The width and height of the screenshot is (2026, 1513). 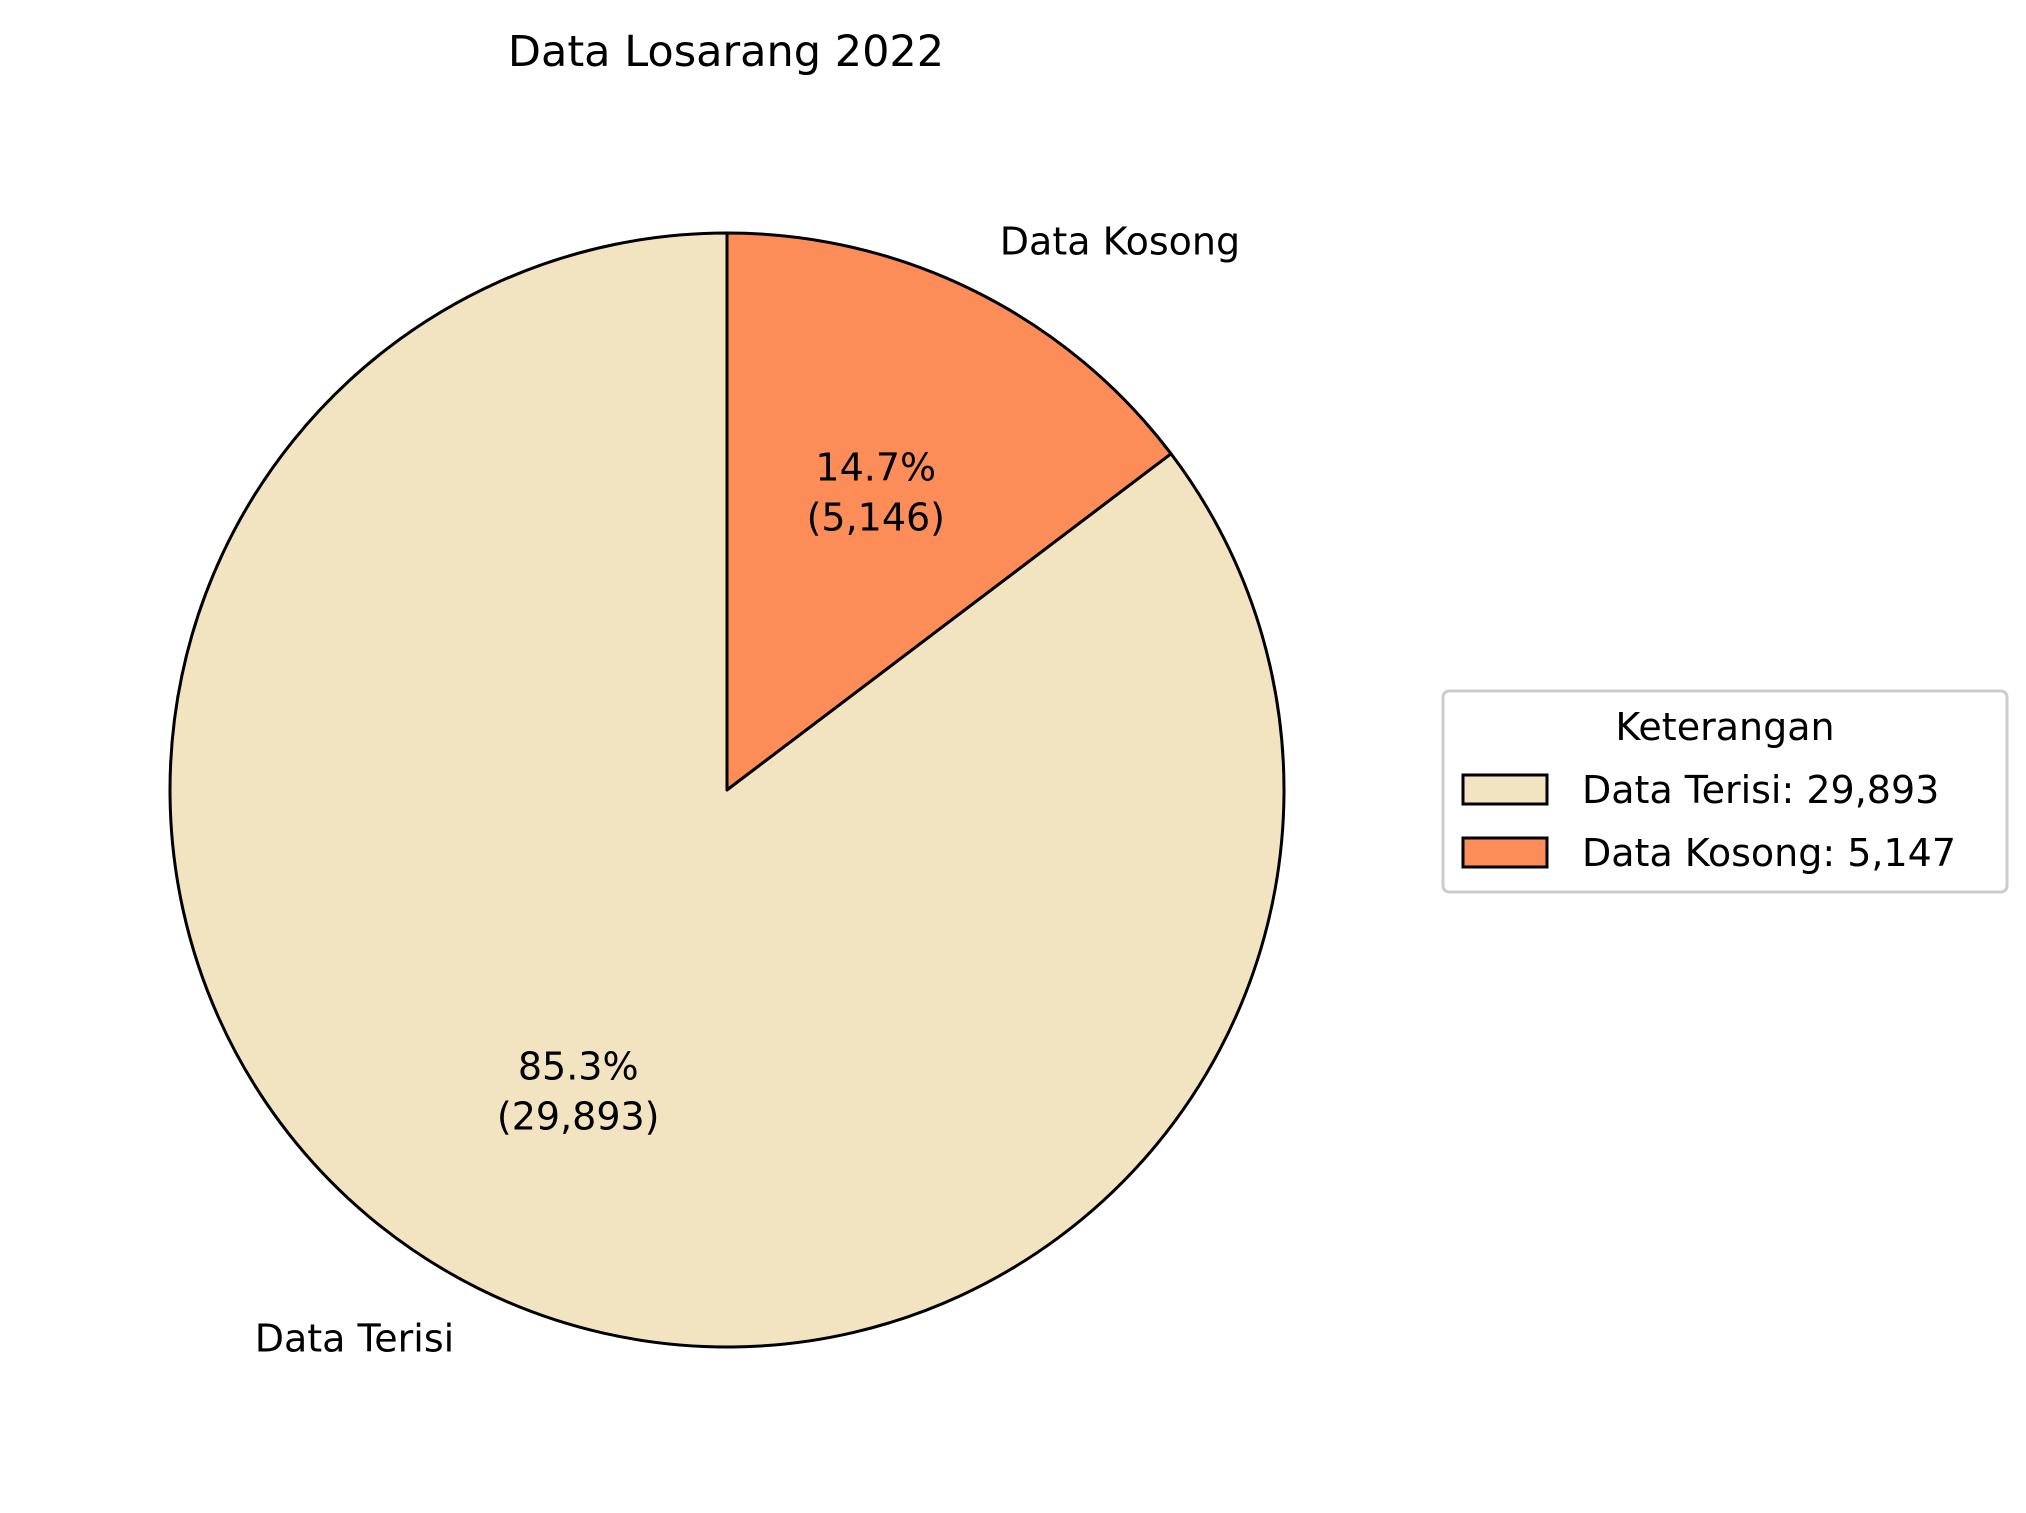 I want to click on slice-value-data-kosong: (5,146), so click(x=876, y=518).